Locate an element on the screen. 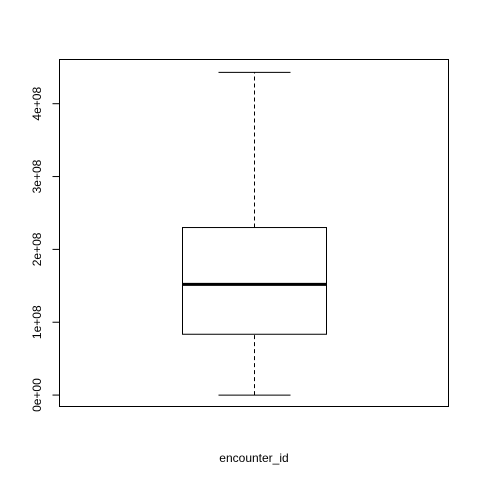  iqr-box is located at coordinates (254, 281).